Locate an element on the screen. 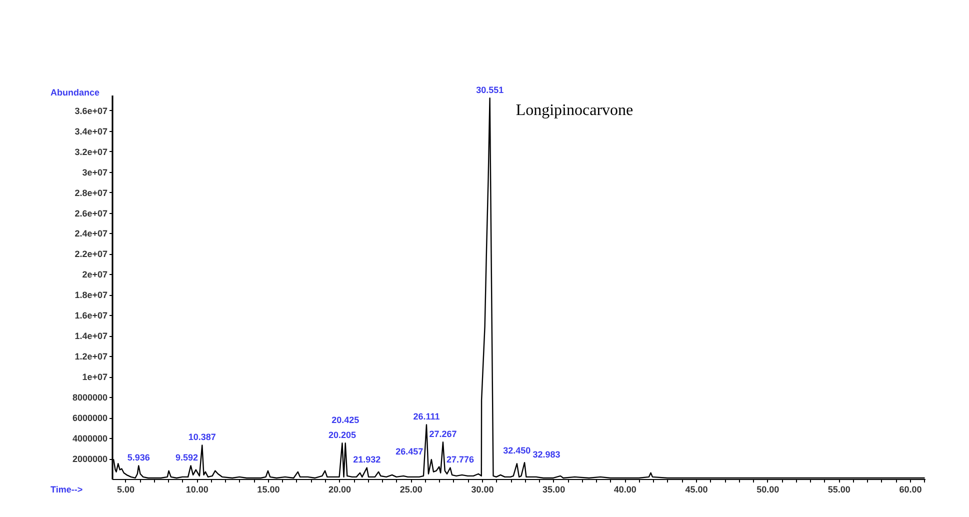  annotation: 32.983 is located at coordinates (546, 455).